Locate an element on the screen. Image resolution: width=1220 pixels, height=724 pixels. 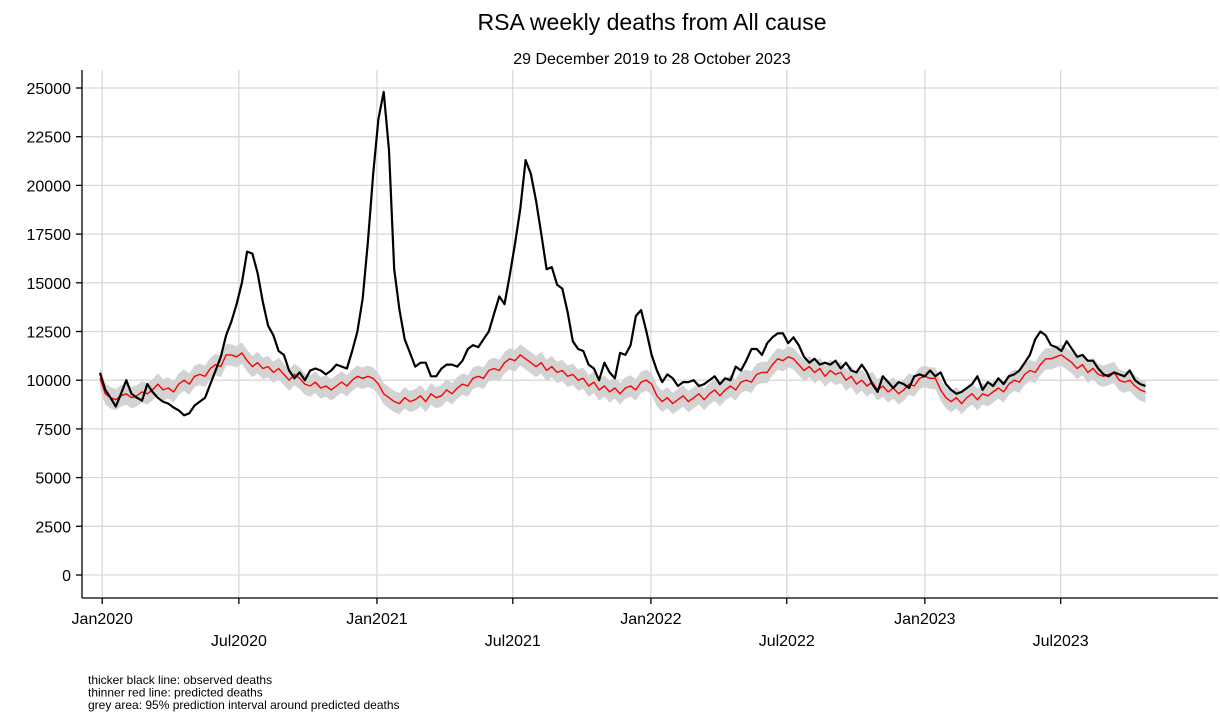
x-tick-label: Jul2020 is located at coordinates (239, 641).